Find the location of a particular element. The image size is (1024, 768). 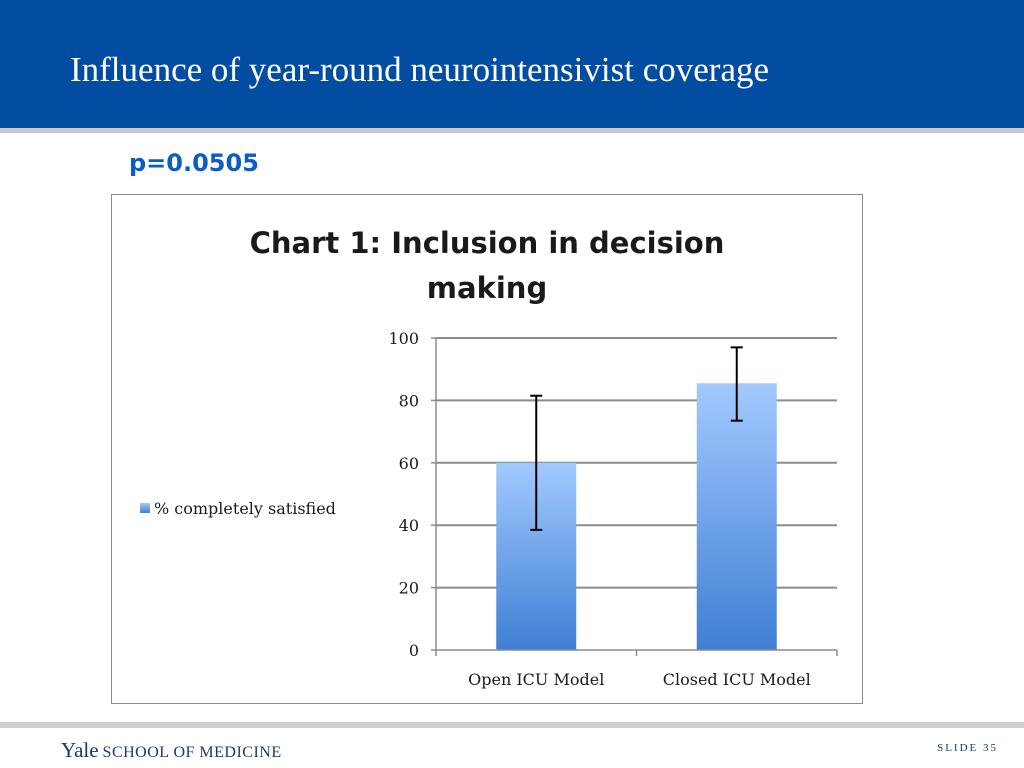

y-tick-label: 40 is located at coordinates (409, 525).